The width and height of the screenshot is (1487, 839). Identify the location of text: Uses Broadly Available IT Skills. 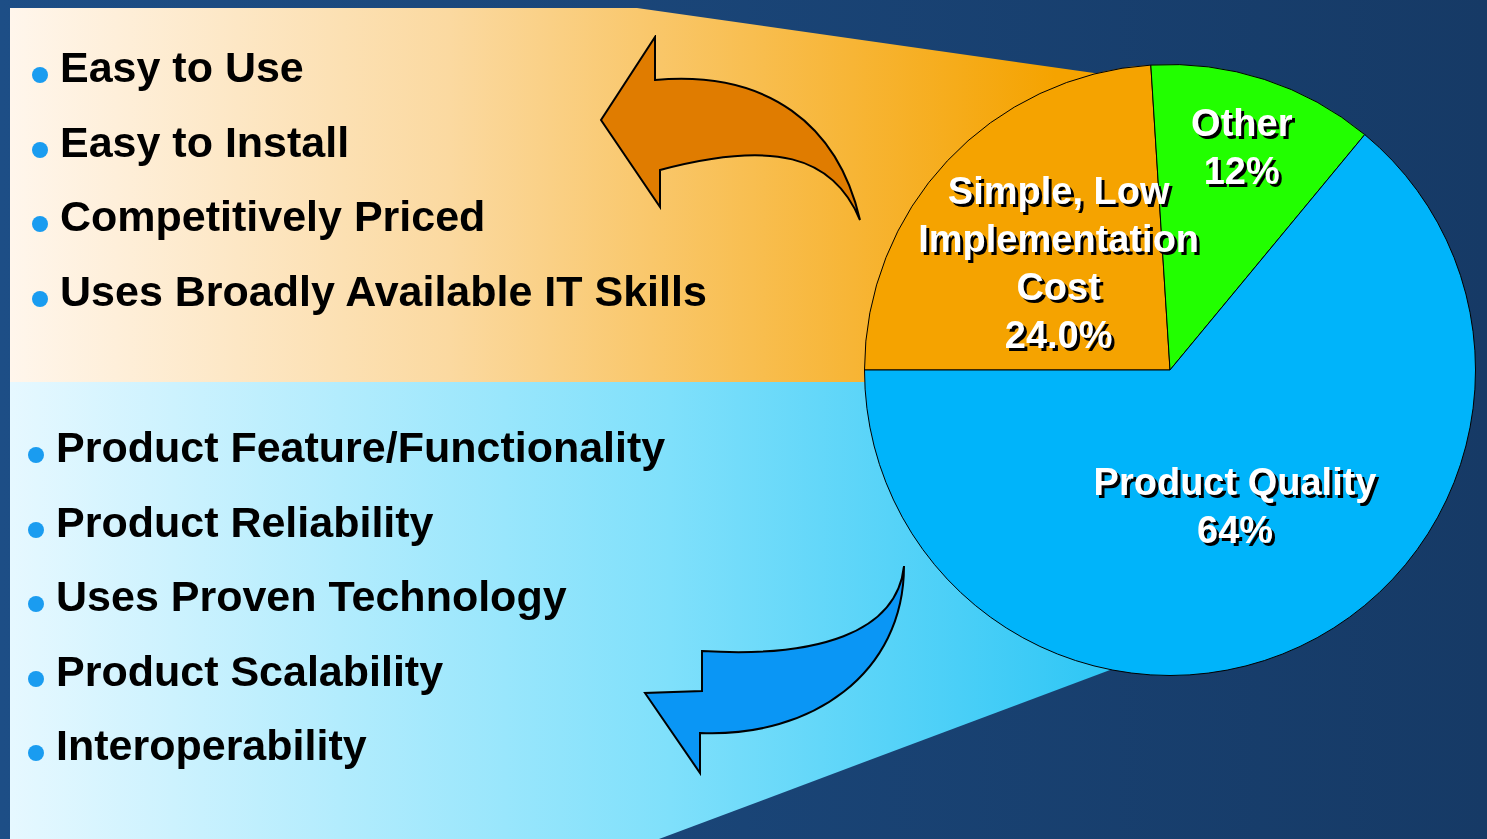
(368, 298).